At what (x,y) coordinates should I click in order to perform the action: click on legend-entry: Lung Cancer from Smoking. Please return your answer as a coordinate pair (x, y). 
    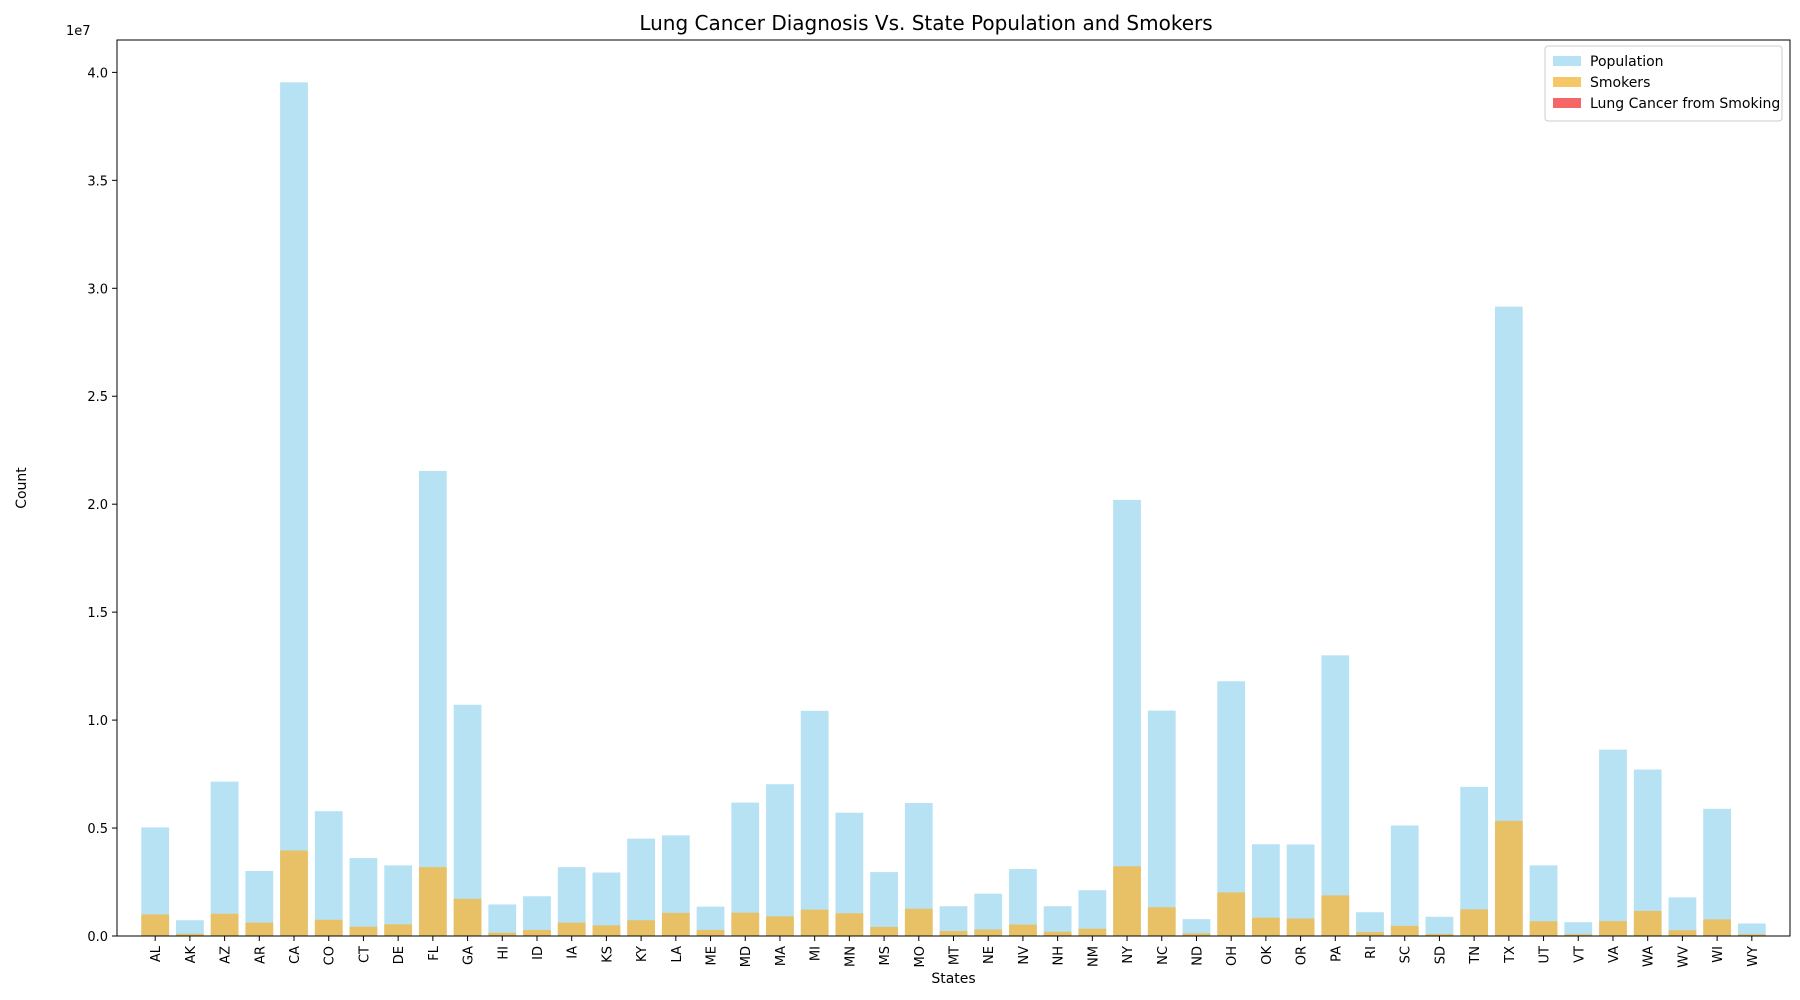
    Looking at the image, I should click on (1685, 104).